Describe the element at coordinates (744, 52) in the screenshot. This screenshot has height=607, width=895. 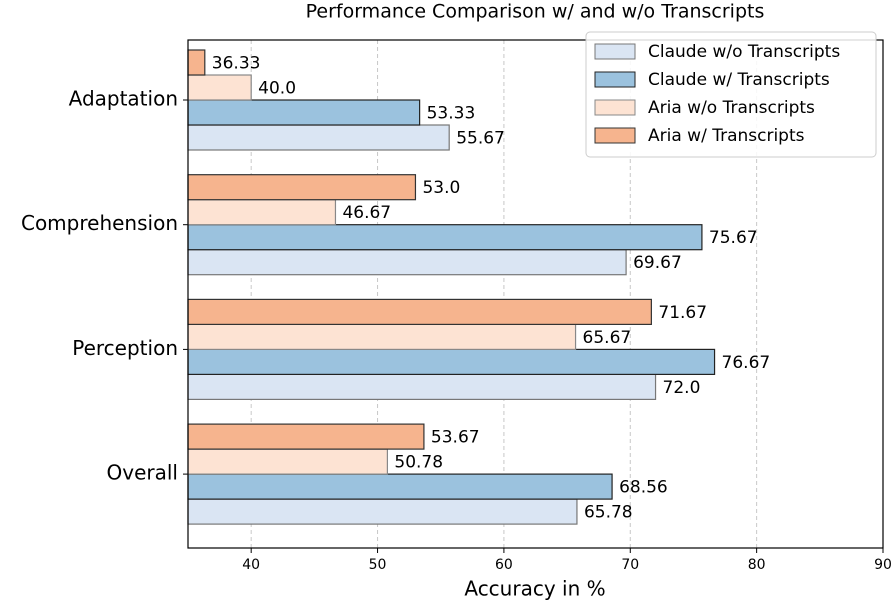
I see `legend-label: Claude w/o Transcripts` at that location.